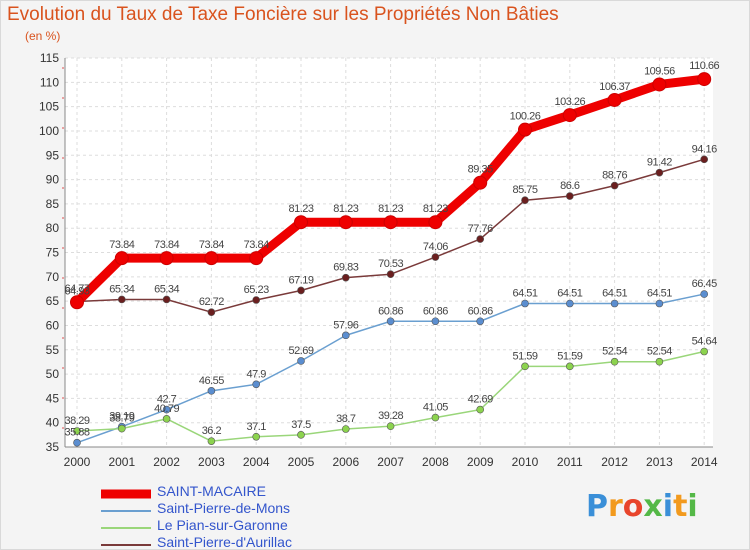  What do you see at coordinates (659, 71) in the screenshot?
I see `data-label: 109.56` at bounding box center [659, 71].